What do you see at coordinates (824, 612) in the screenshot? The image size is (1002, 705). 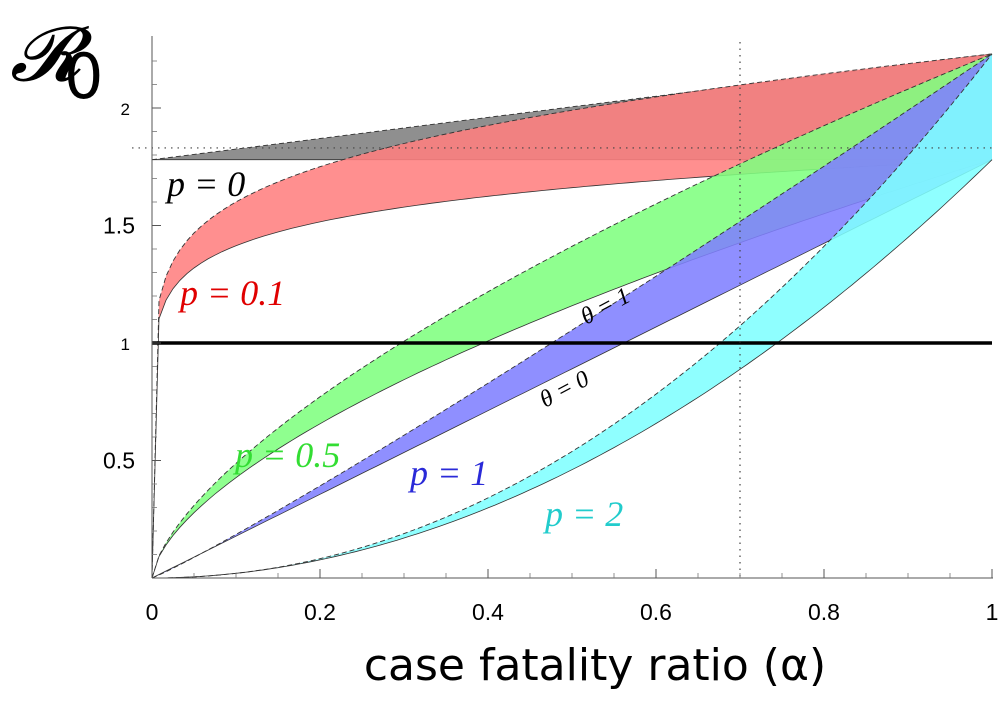 I see `x-tick-label-4: 0.8` at bounding box center [824, 612].